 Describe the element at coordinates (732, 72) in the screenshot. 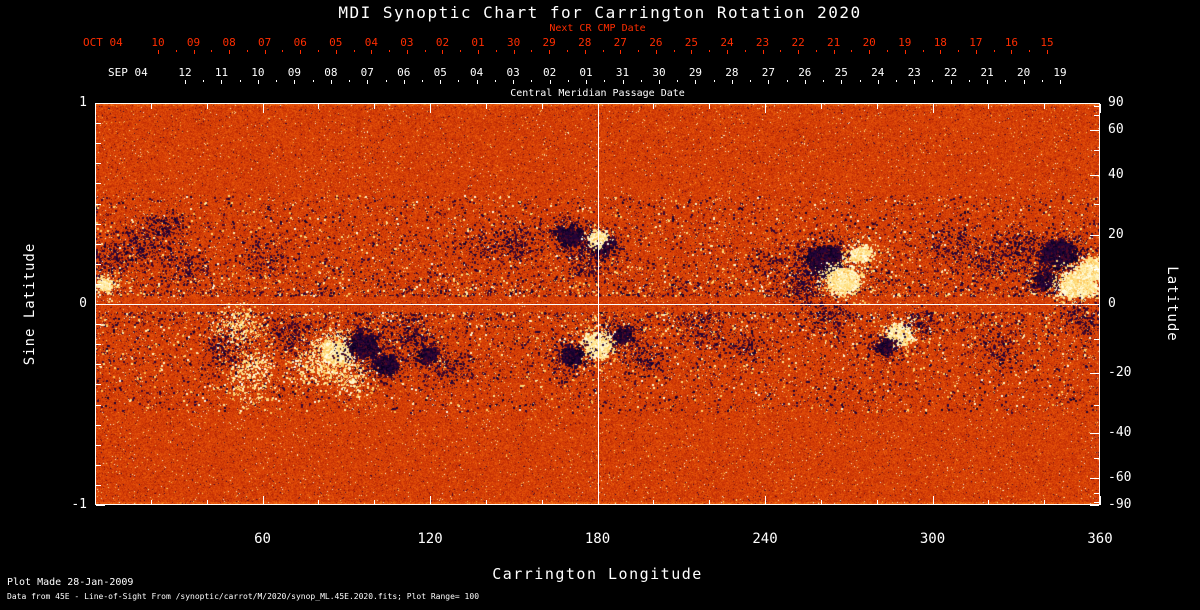

I see `cmp-day-label: 28` at that location.